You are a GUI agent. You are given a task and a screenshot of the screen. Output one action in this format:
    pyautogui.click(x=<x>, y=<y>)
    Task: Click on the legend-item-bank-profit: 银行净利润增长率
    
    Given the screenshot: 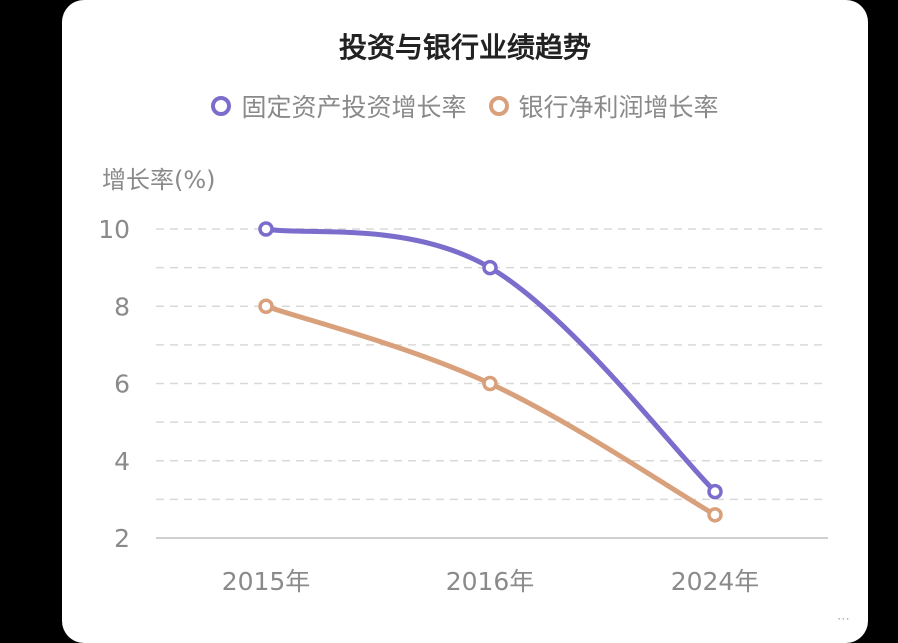 What is the action you would take?
    pyautogui.click(x=603, y=106)
    